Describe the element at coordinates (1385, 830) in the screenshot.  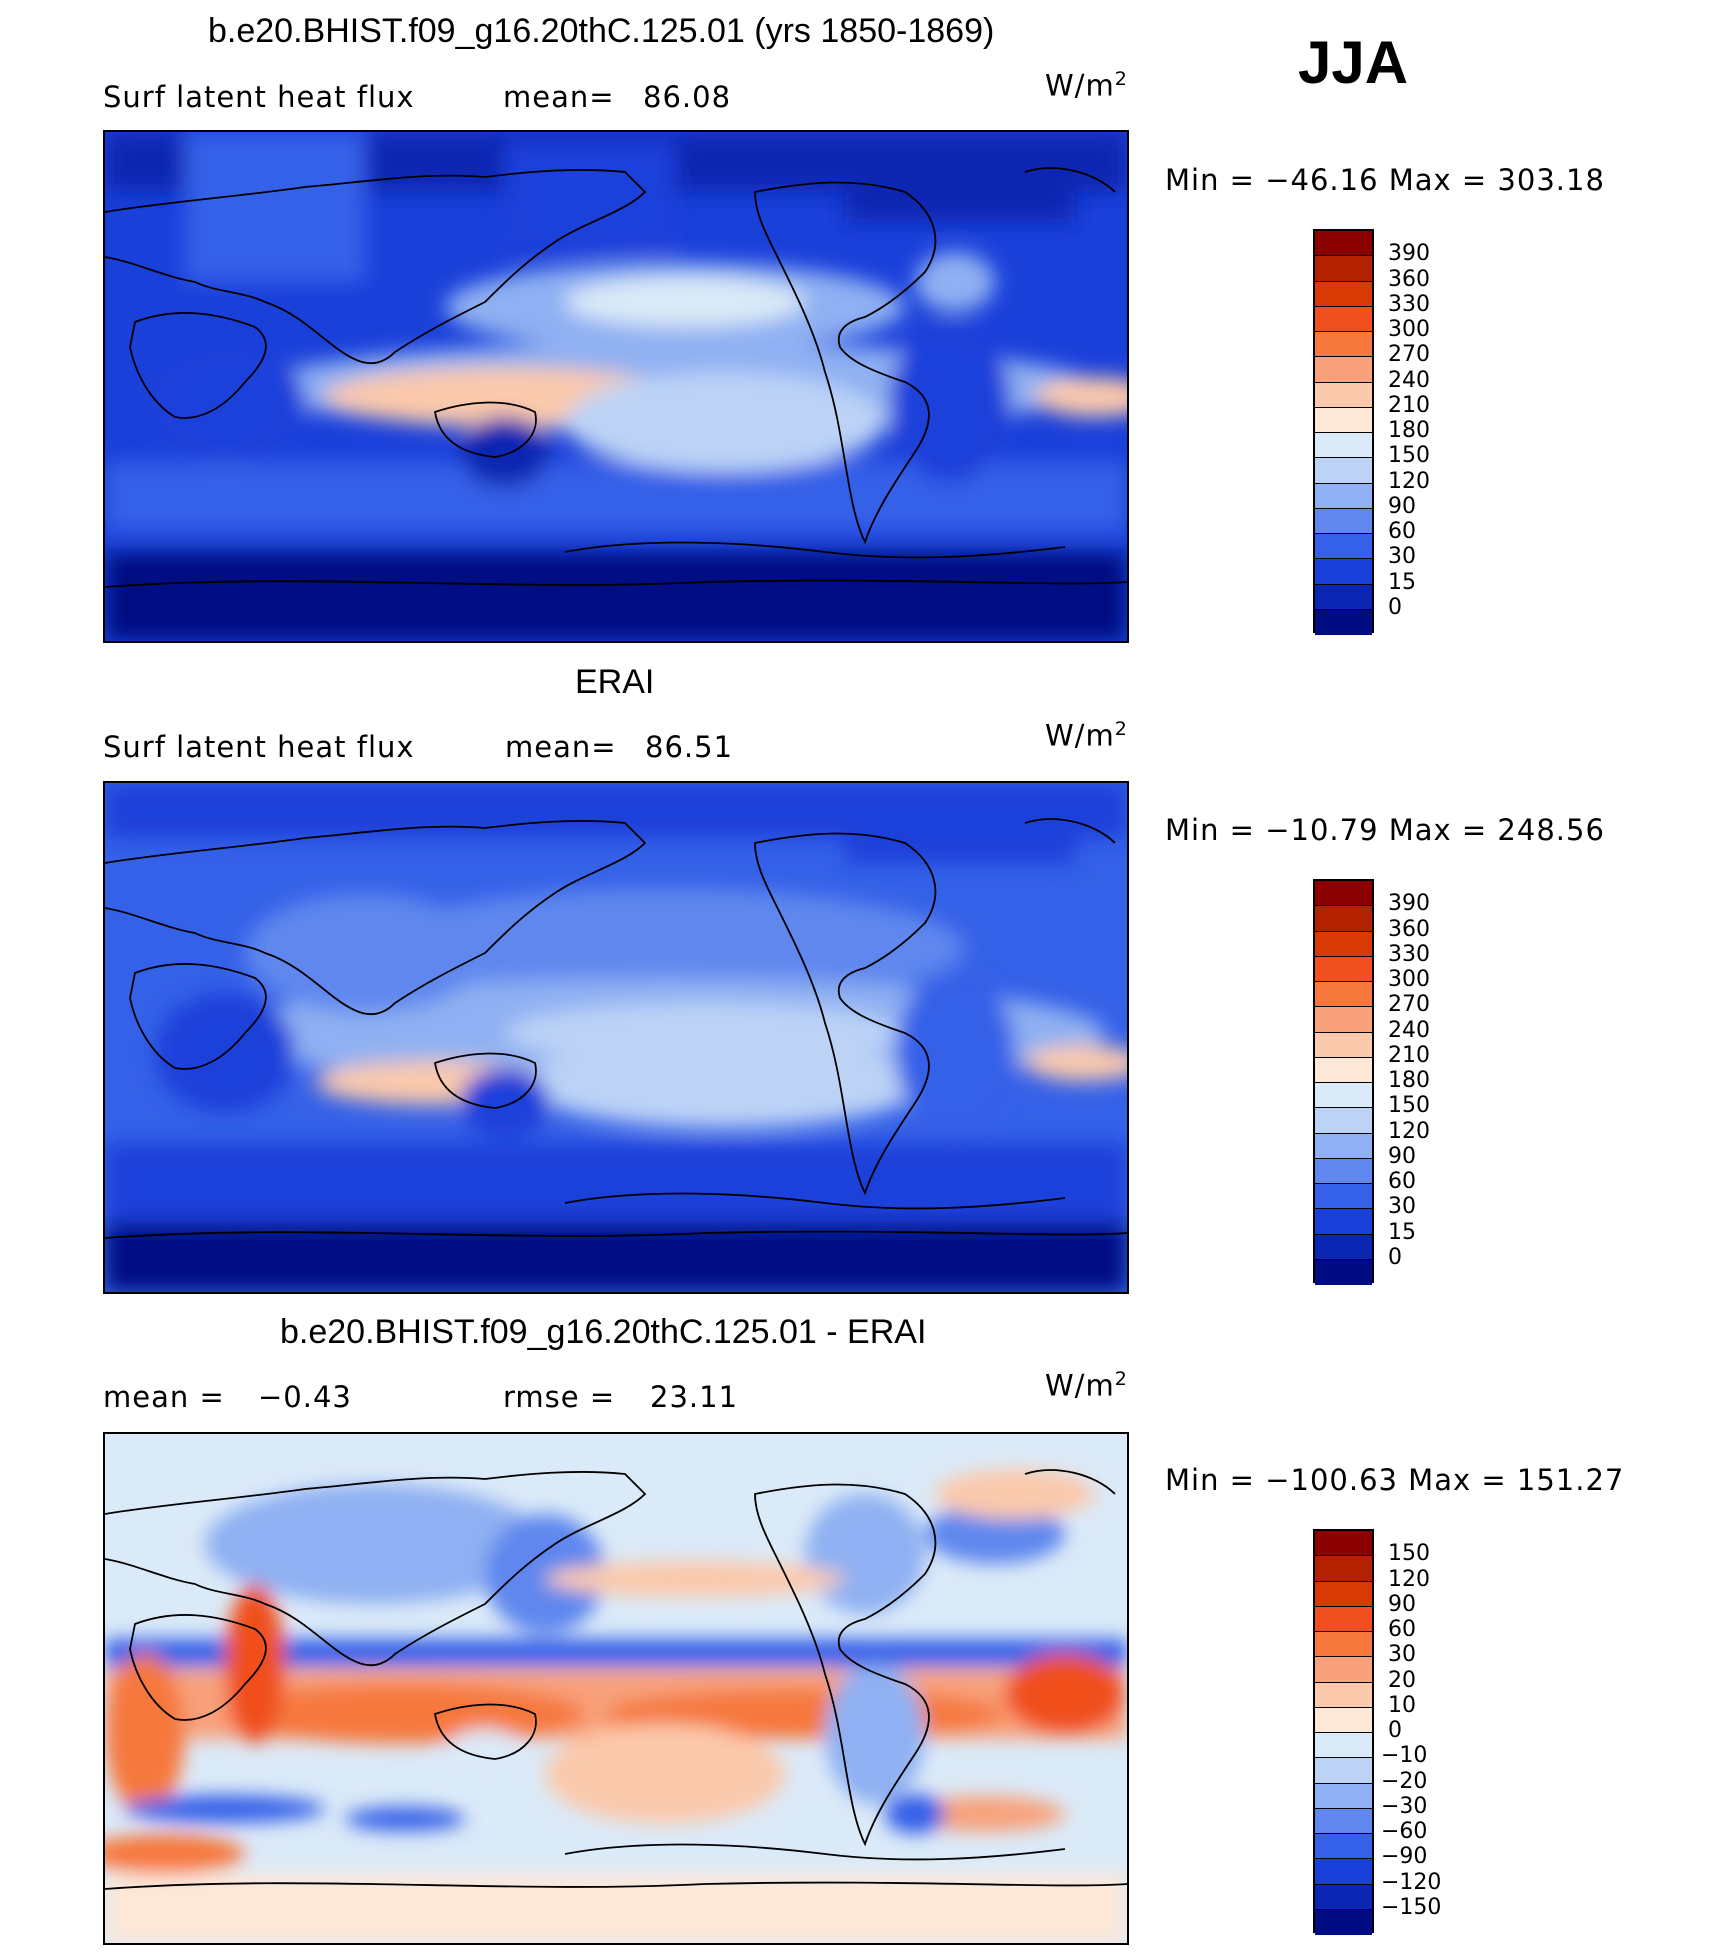
I see `panel2-minmax: Min = −10.79 Max = 248.56` at that location.